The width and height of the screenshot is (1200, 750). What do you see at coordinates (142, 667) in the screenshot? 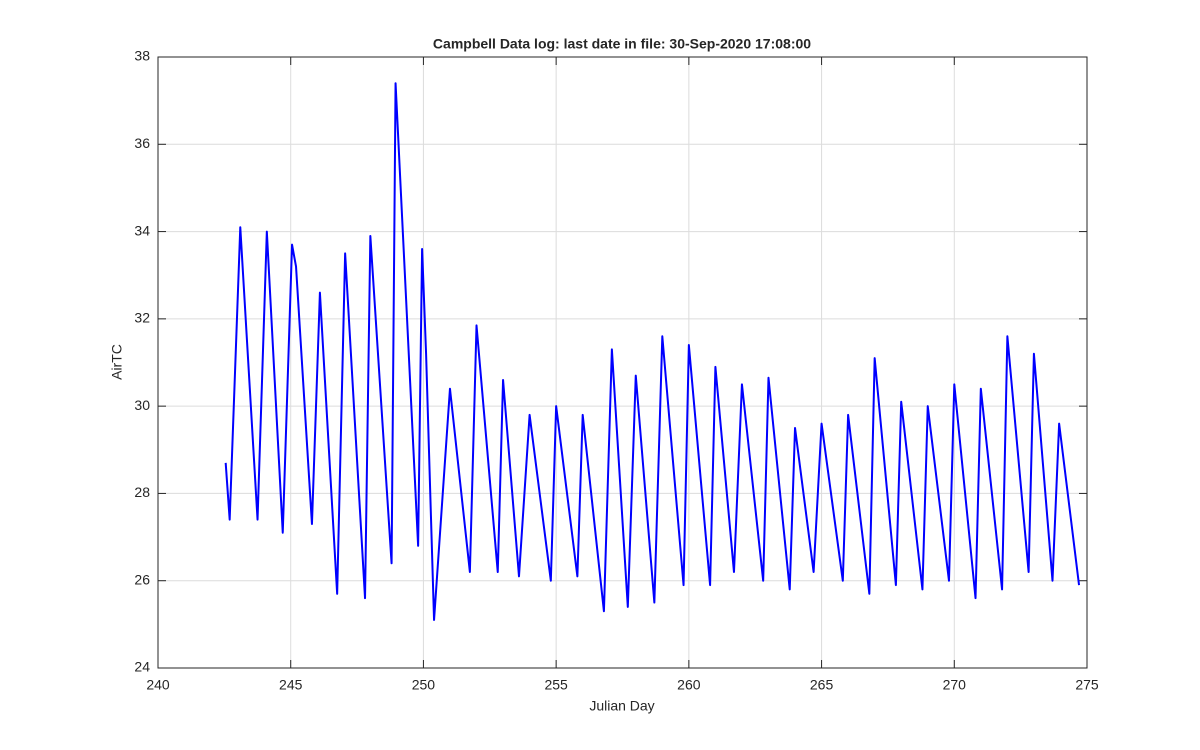
I see `y-tick-label: 24` at bounding box center [142, 667].